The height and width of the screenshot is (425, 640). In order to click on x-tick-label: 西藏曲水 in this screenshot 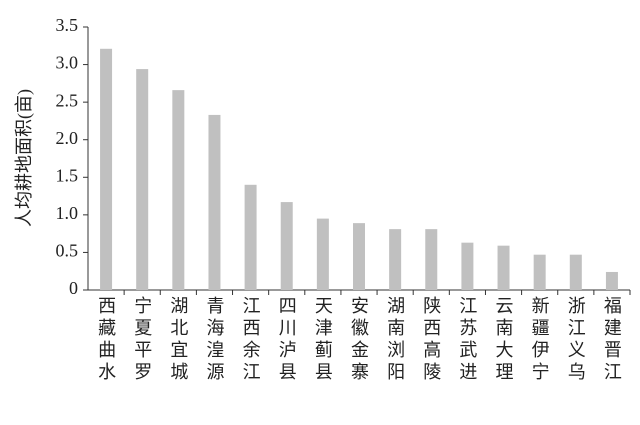, I will do `click(106, 340)`.